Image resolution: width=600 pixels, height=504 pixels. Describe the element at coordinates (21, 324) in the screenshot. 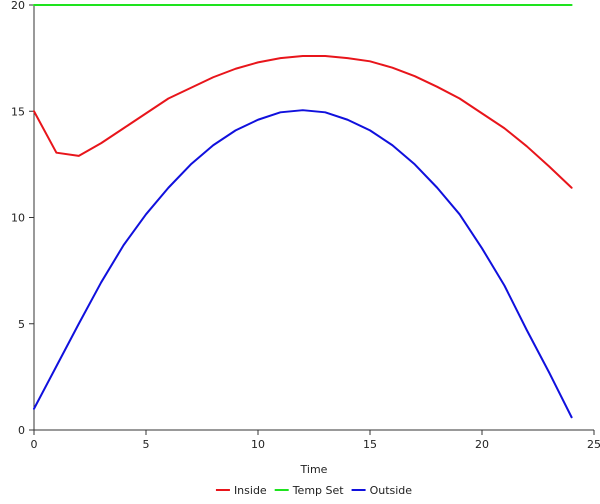

I see `y-tick-label: 5` at that location.